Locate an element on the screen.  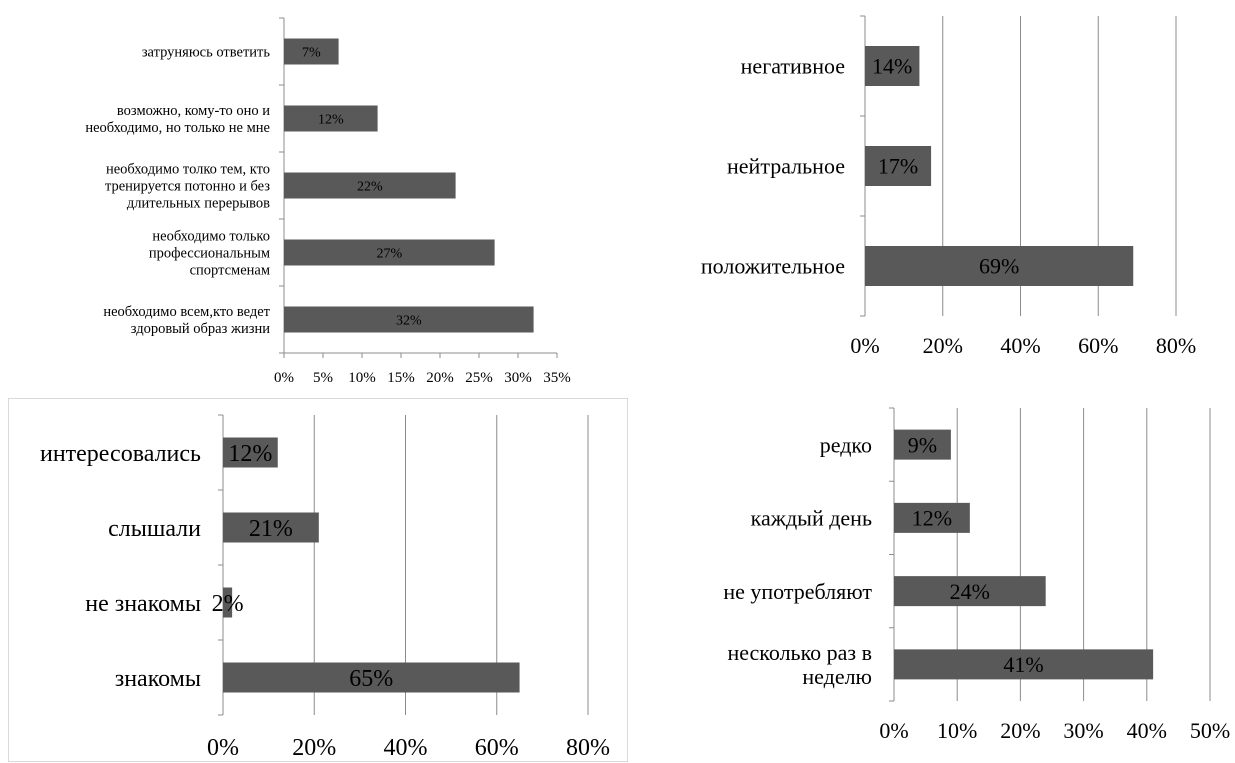
category-label-line: негативное is located at coordinates (793, 66).